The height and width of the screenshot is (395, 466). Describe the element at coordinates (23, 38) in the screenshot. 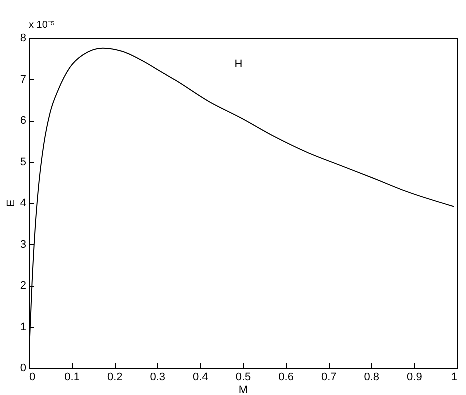

I see `y-tick-label: 8` at that location.